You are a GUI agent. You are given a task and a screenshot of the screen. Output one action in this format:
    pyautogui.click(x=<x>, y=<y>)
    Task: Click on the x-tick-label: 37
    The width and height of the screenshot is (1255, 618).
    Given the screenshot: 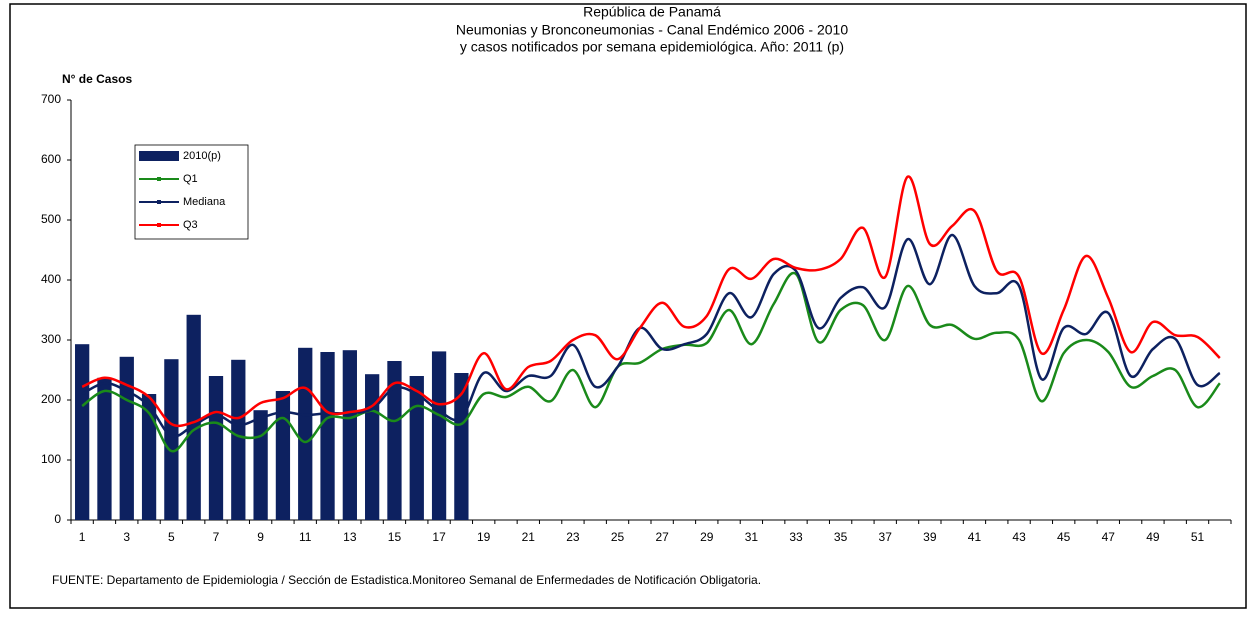 What is the action you would take?
    pyautogui.click(x=886, y=537)
    